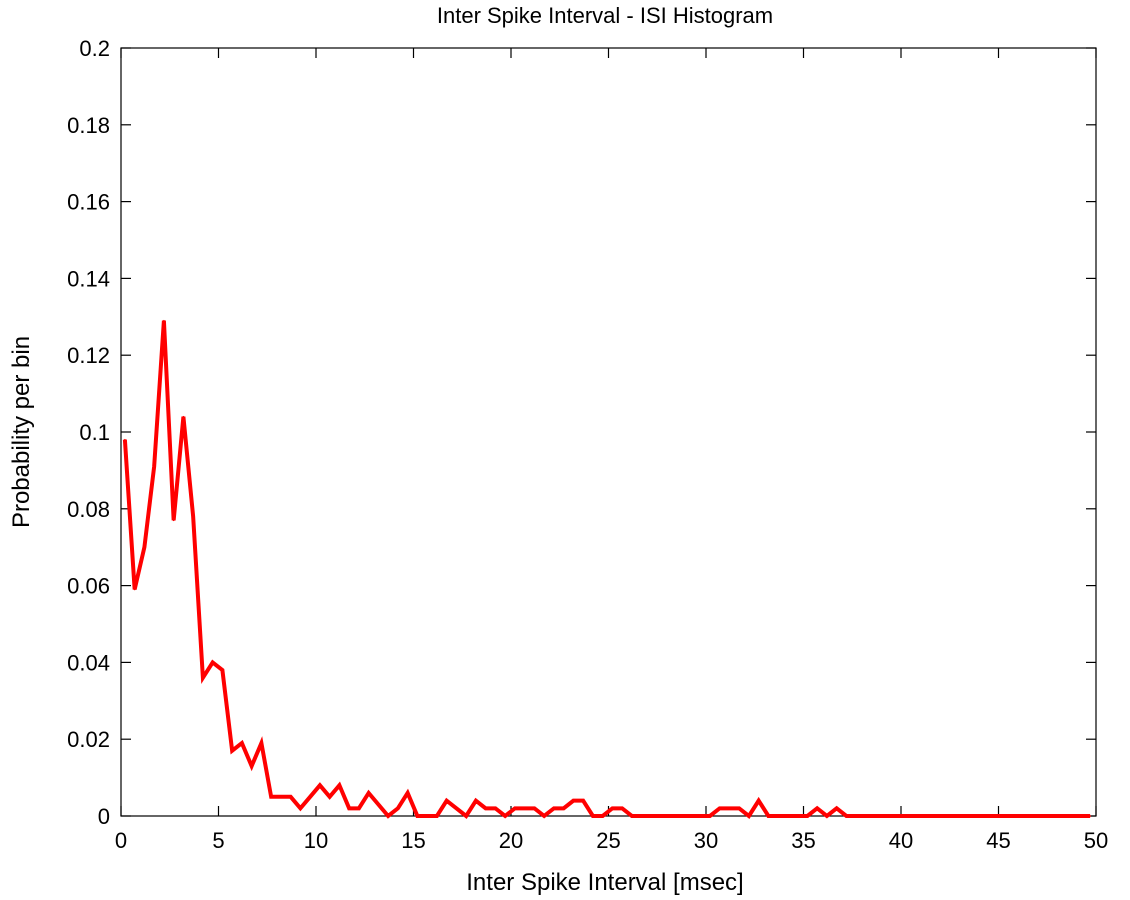  Describe the element at coordinates (316, 840) in the screenshot. I see `x-tick-label: 10` at that location.